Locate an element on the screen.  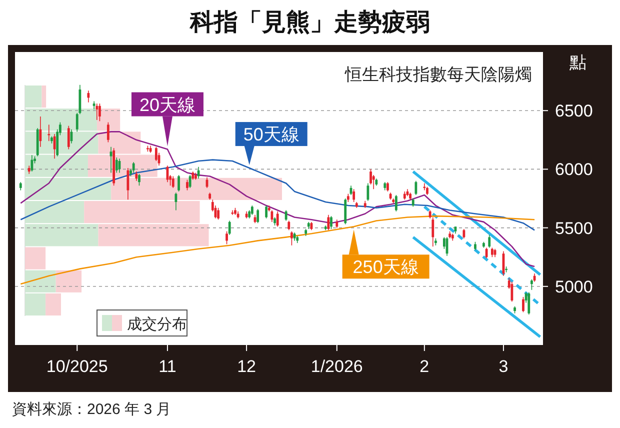
x-tick-label: 1/2026 is located at coordinates (336, 366).